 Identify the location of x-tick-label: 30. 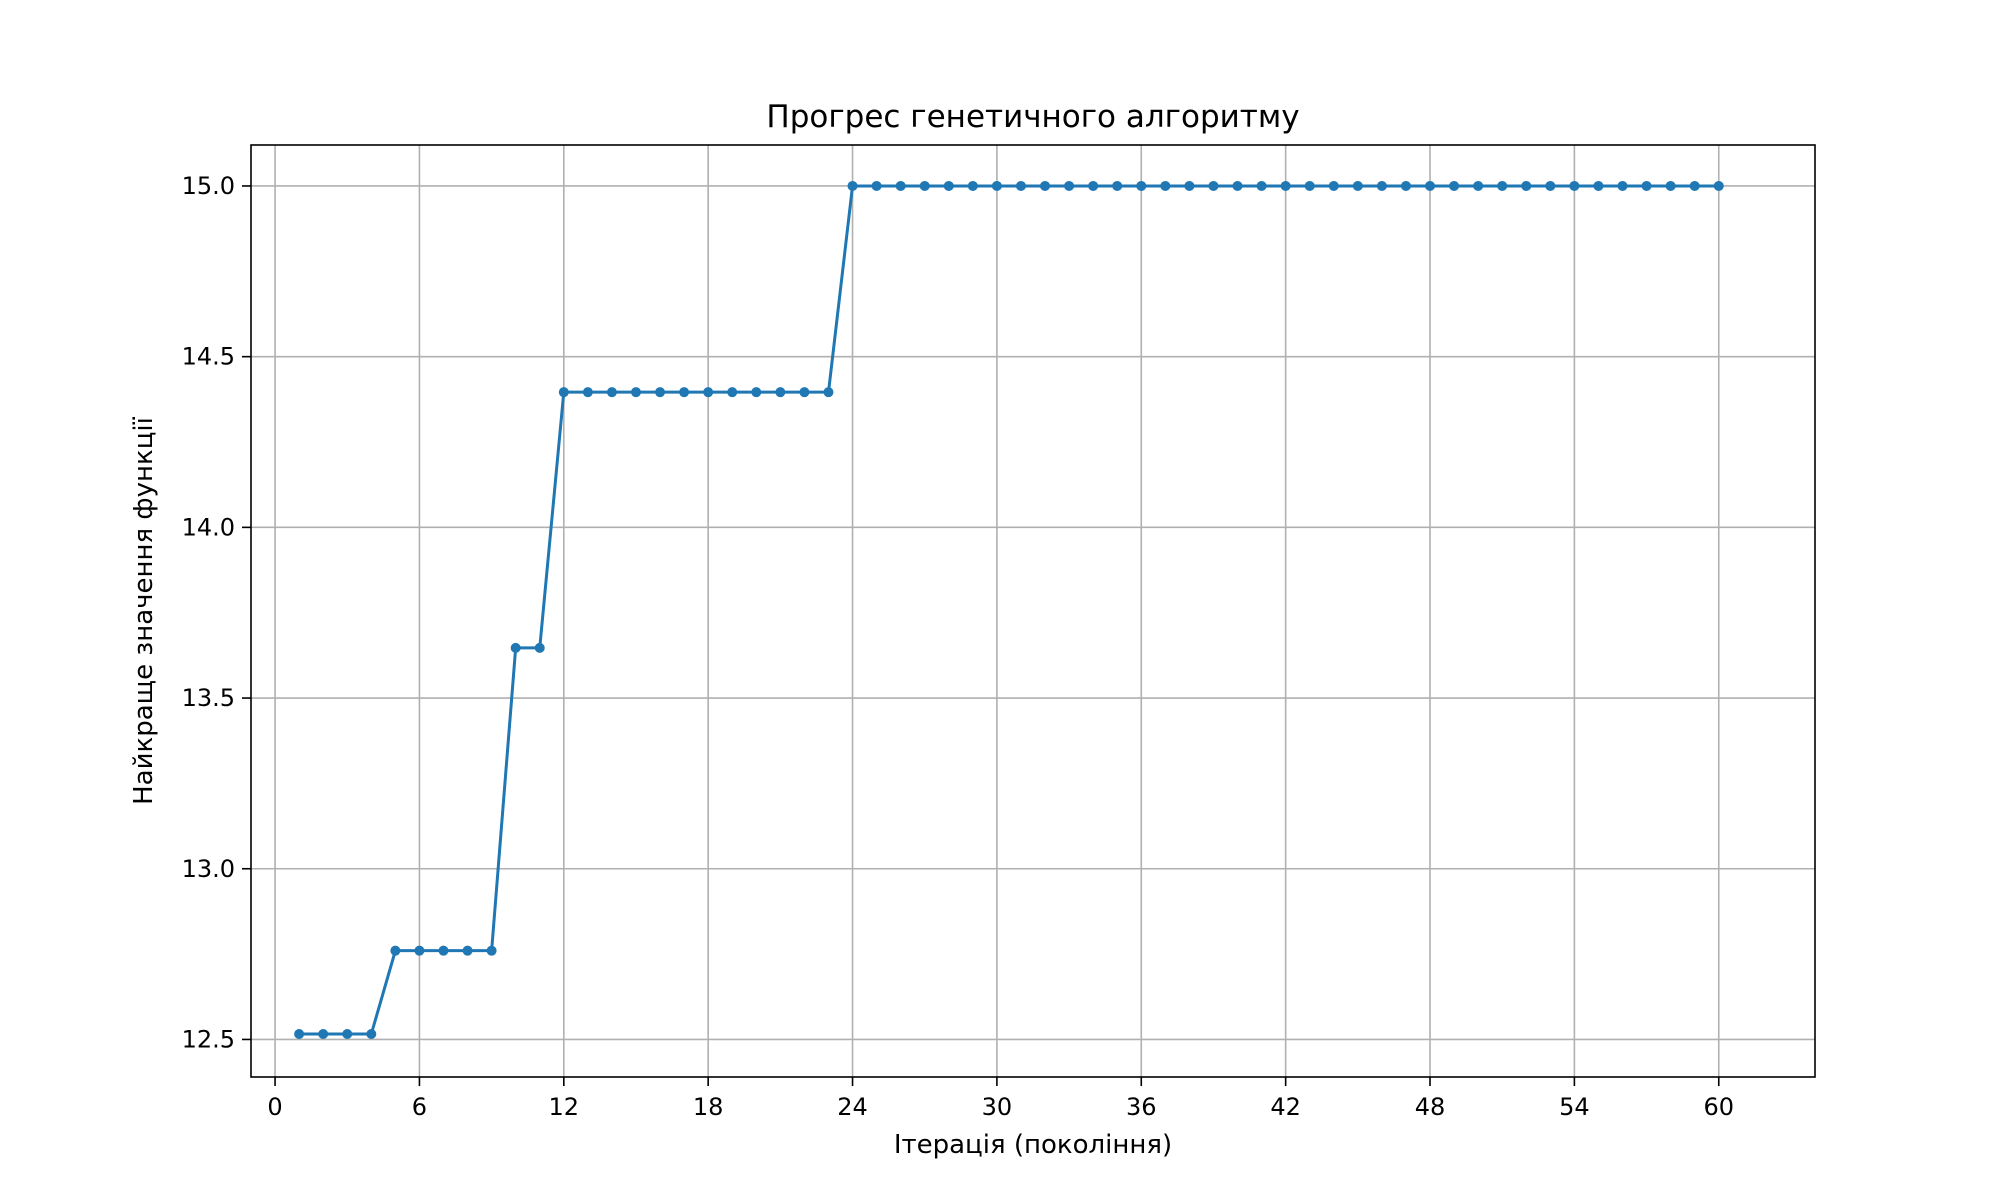
(997, 1107).